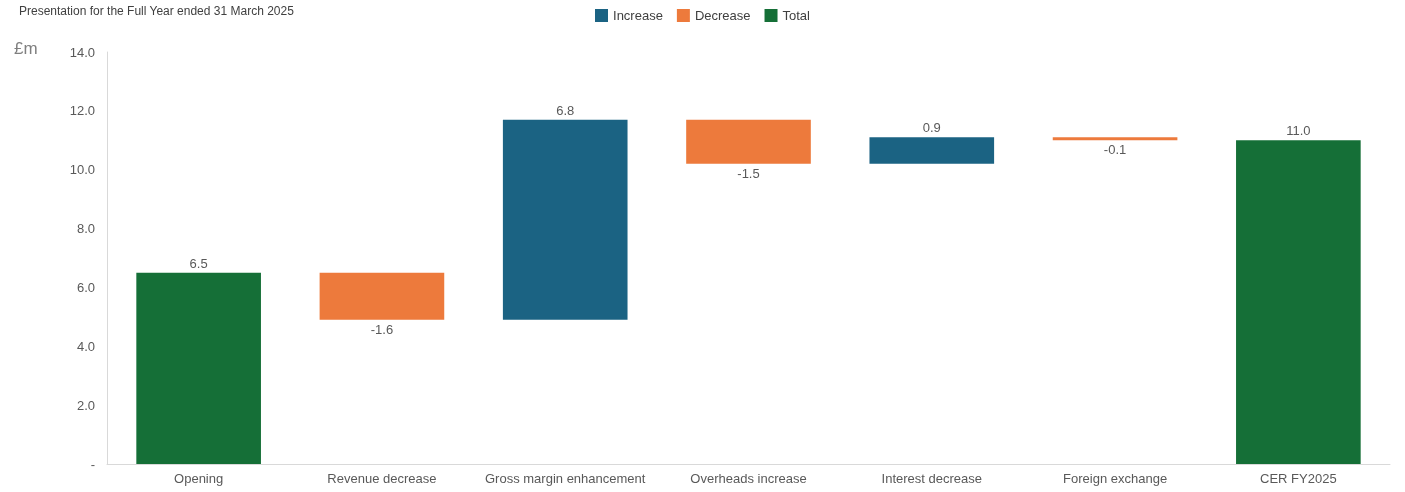 Image resolution: width=1405 pixels, height=492 pixels. What do you see at coordinates (382, 329) in the screenshot?
I see `data-label: -1.6` at bounding box center [382, 329].